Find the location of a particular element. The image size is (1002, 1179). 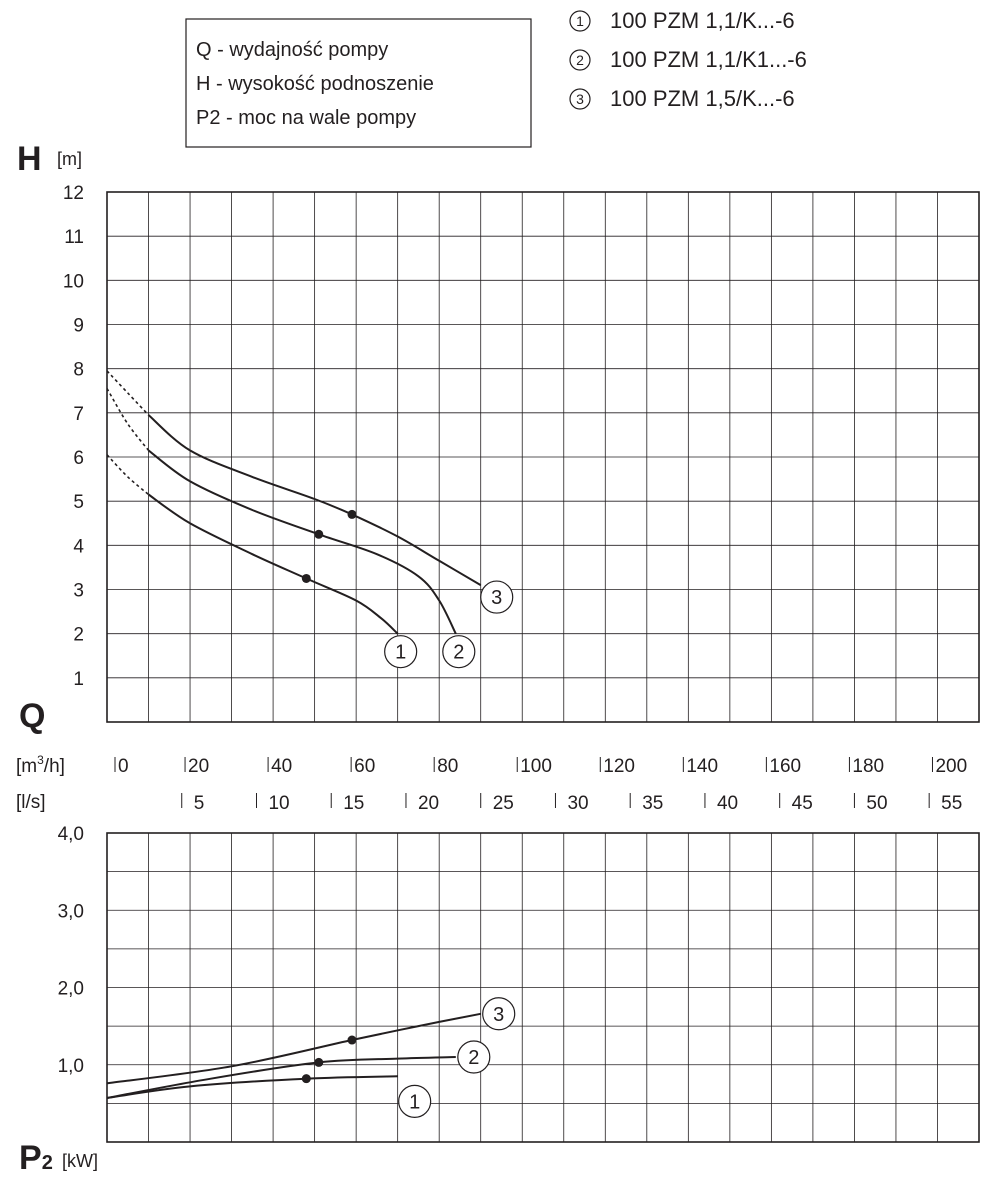

q-scale-m3h-tick-label: 40 is located at coordinates (281, 766).